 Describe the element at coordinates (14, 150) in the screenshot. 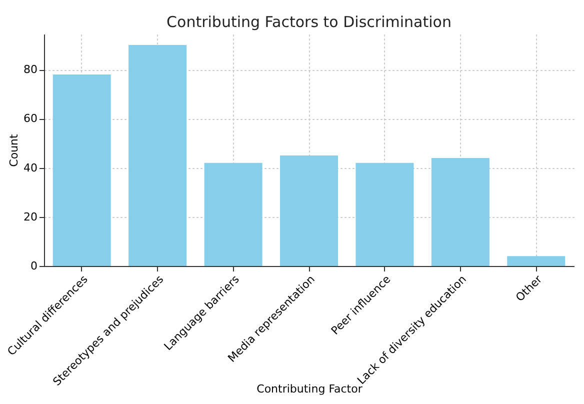

I see `y-axis-title: Count` at that location.